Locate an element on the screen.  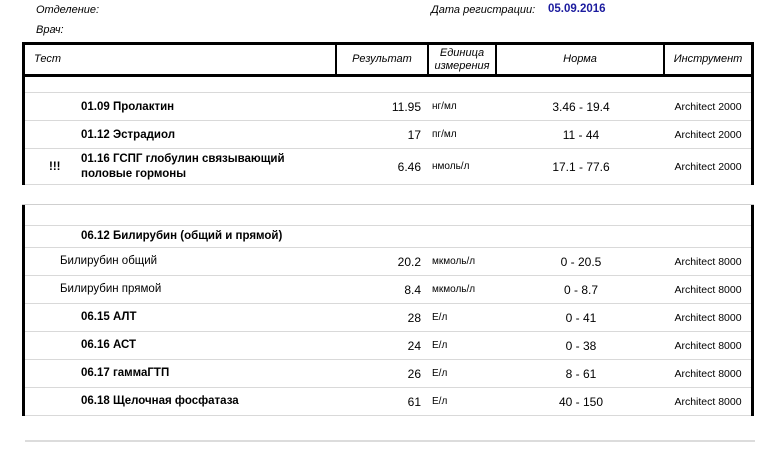
test-cell: 01.12 Эстрадиол is located at coordinates (181, 135).